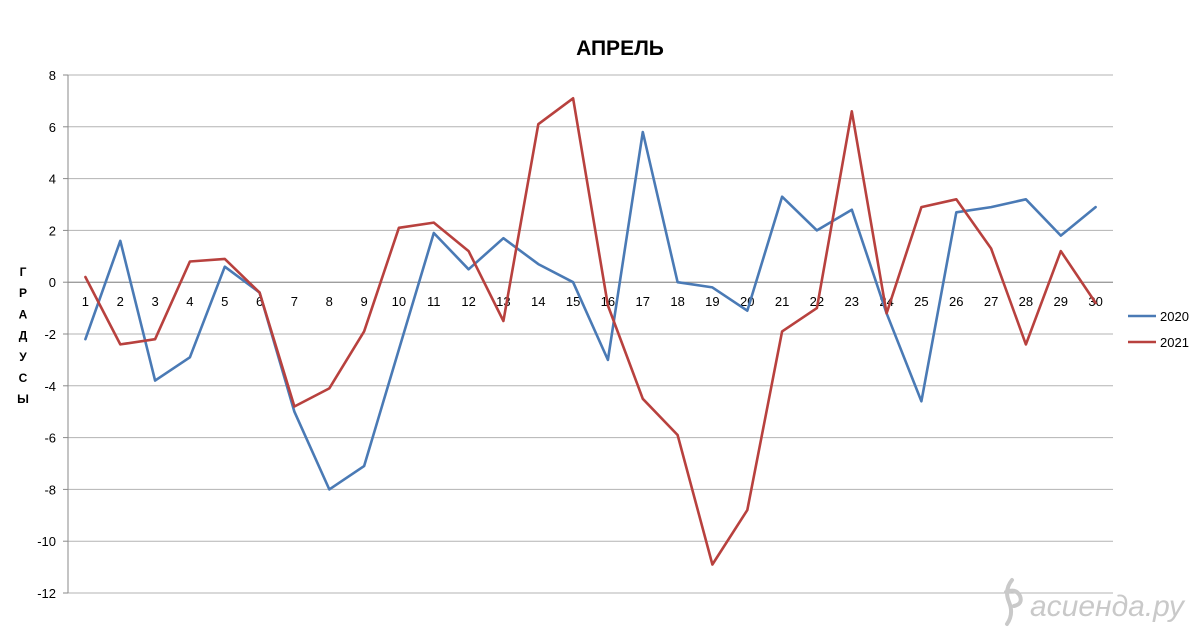  I want to click on legend-label-2020: 2020, so click(1174, 316).